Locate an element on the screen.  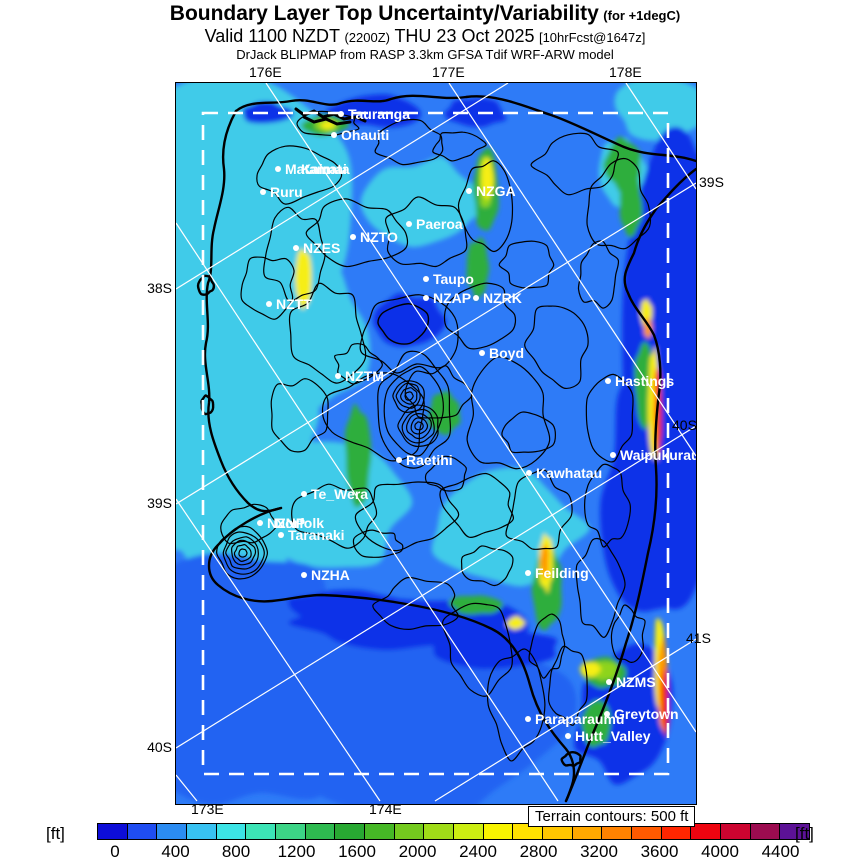
colorbar-tick-0: 0 is located at coordinates (115, 851).